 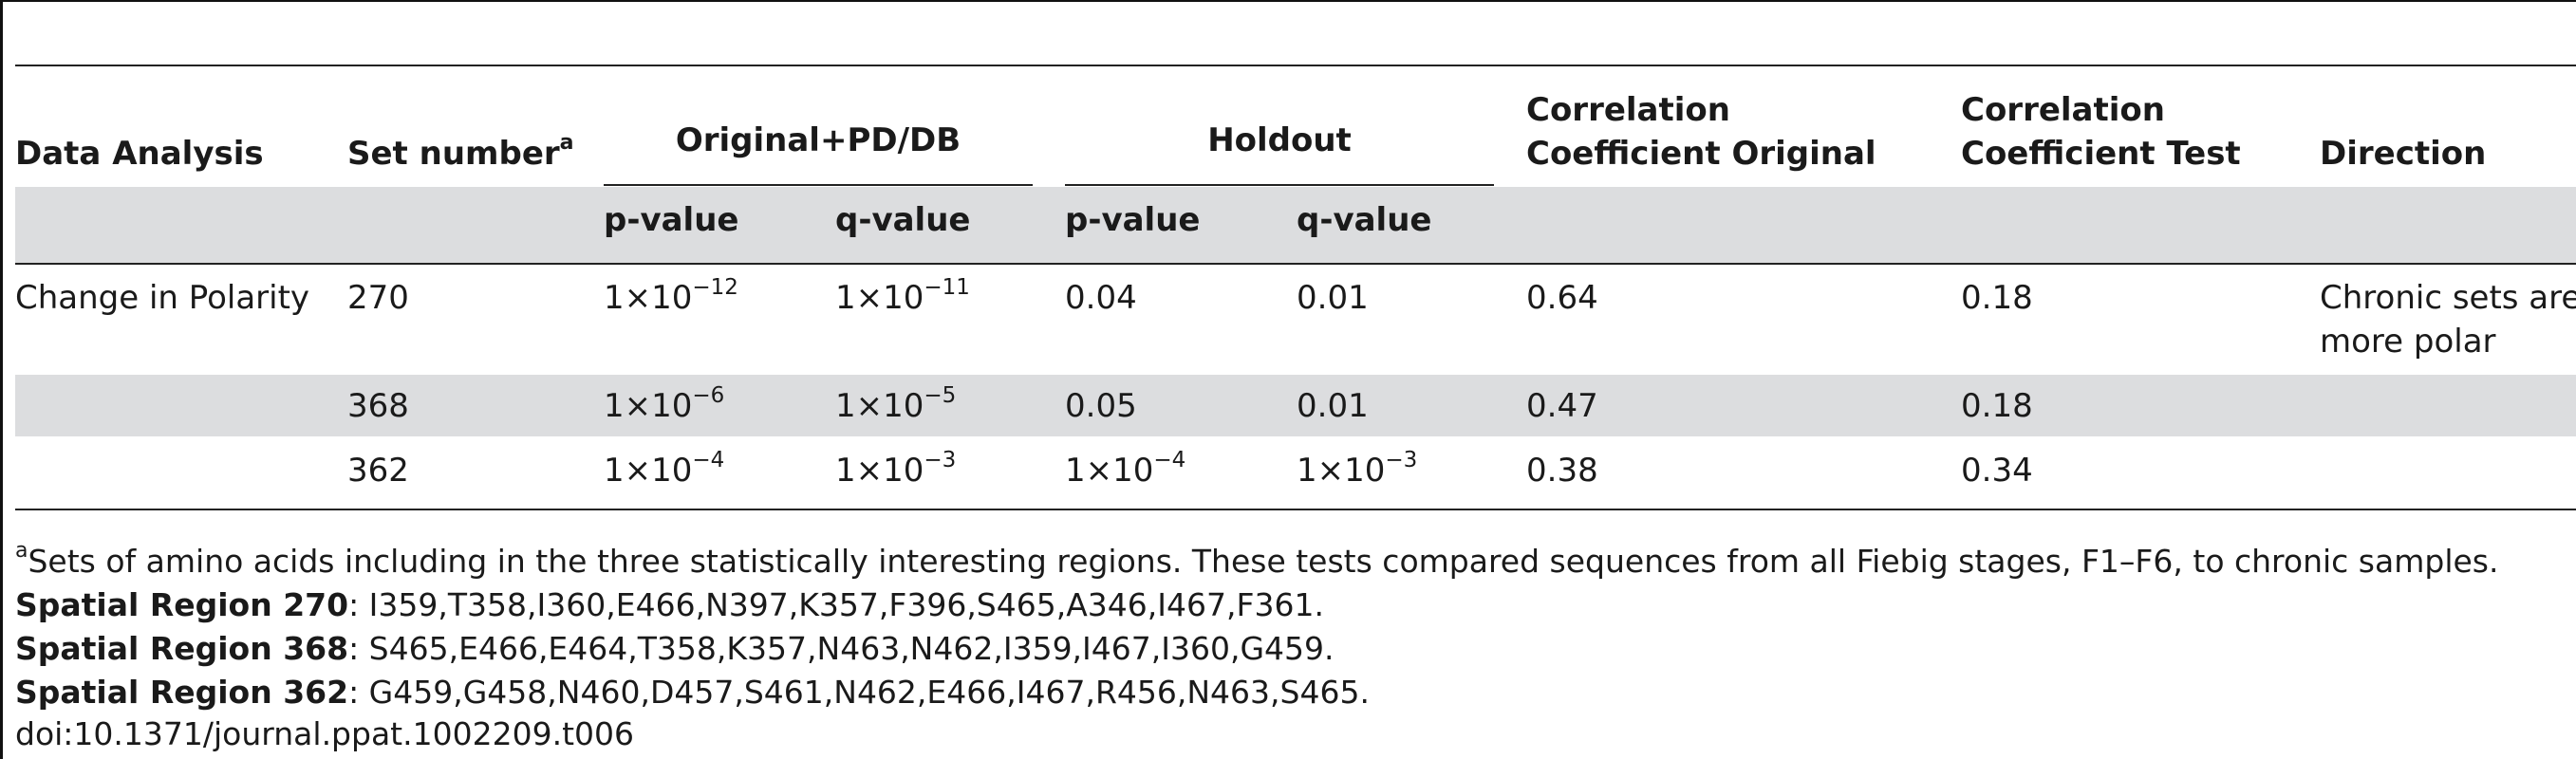 What do you see at coordinates (940, 460) in the screenshot?
I see `row-362-orig-q-exponent: −3` at bounding box center [940, 460].